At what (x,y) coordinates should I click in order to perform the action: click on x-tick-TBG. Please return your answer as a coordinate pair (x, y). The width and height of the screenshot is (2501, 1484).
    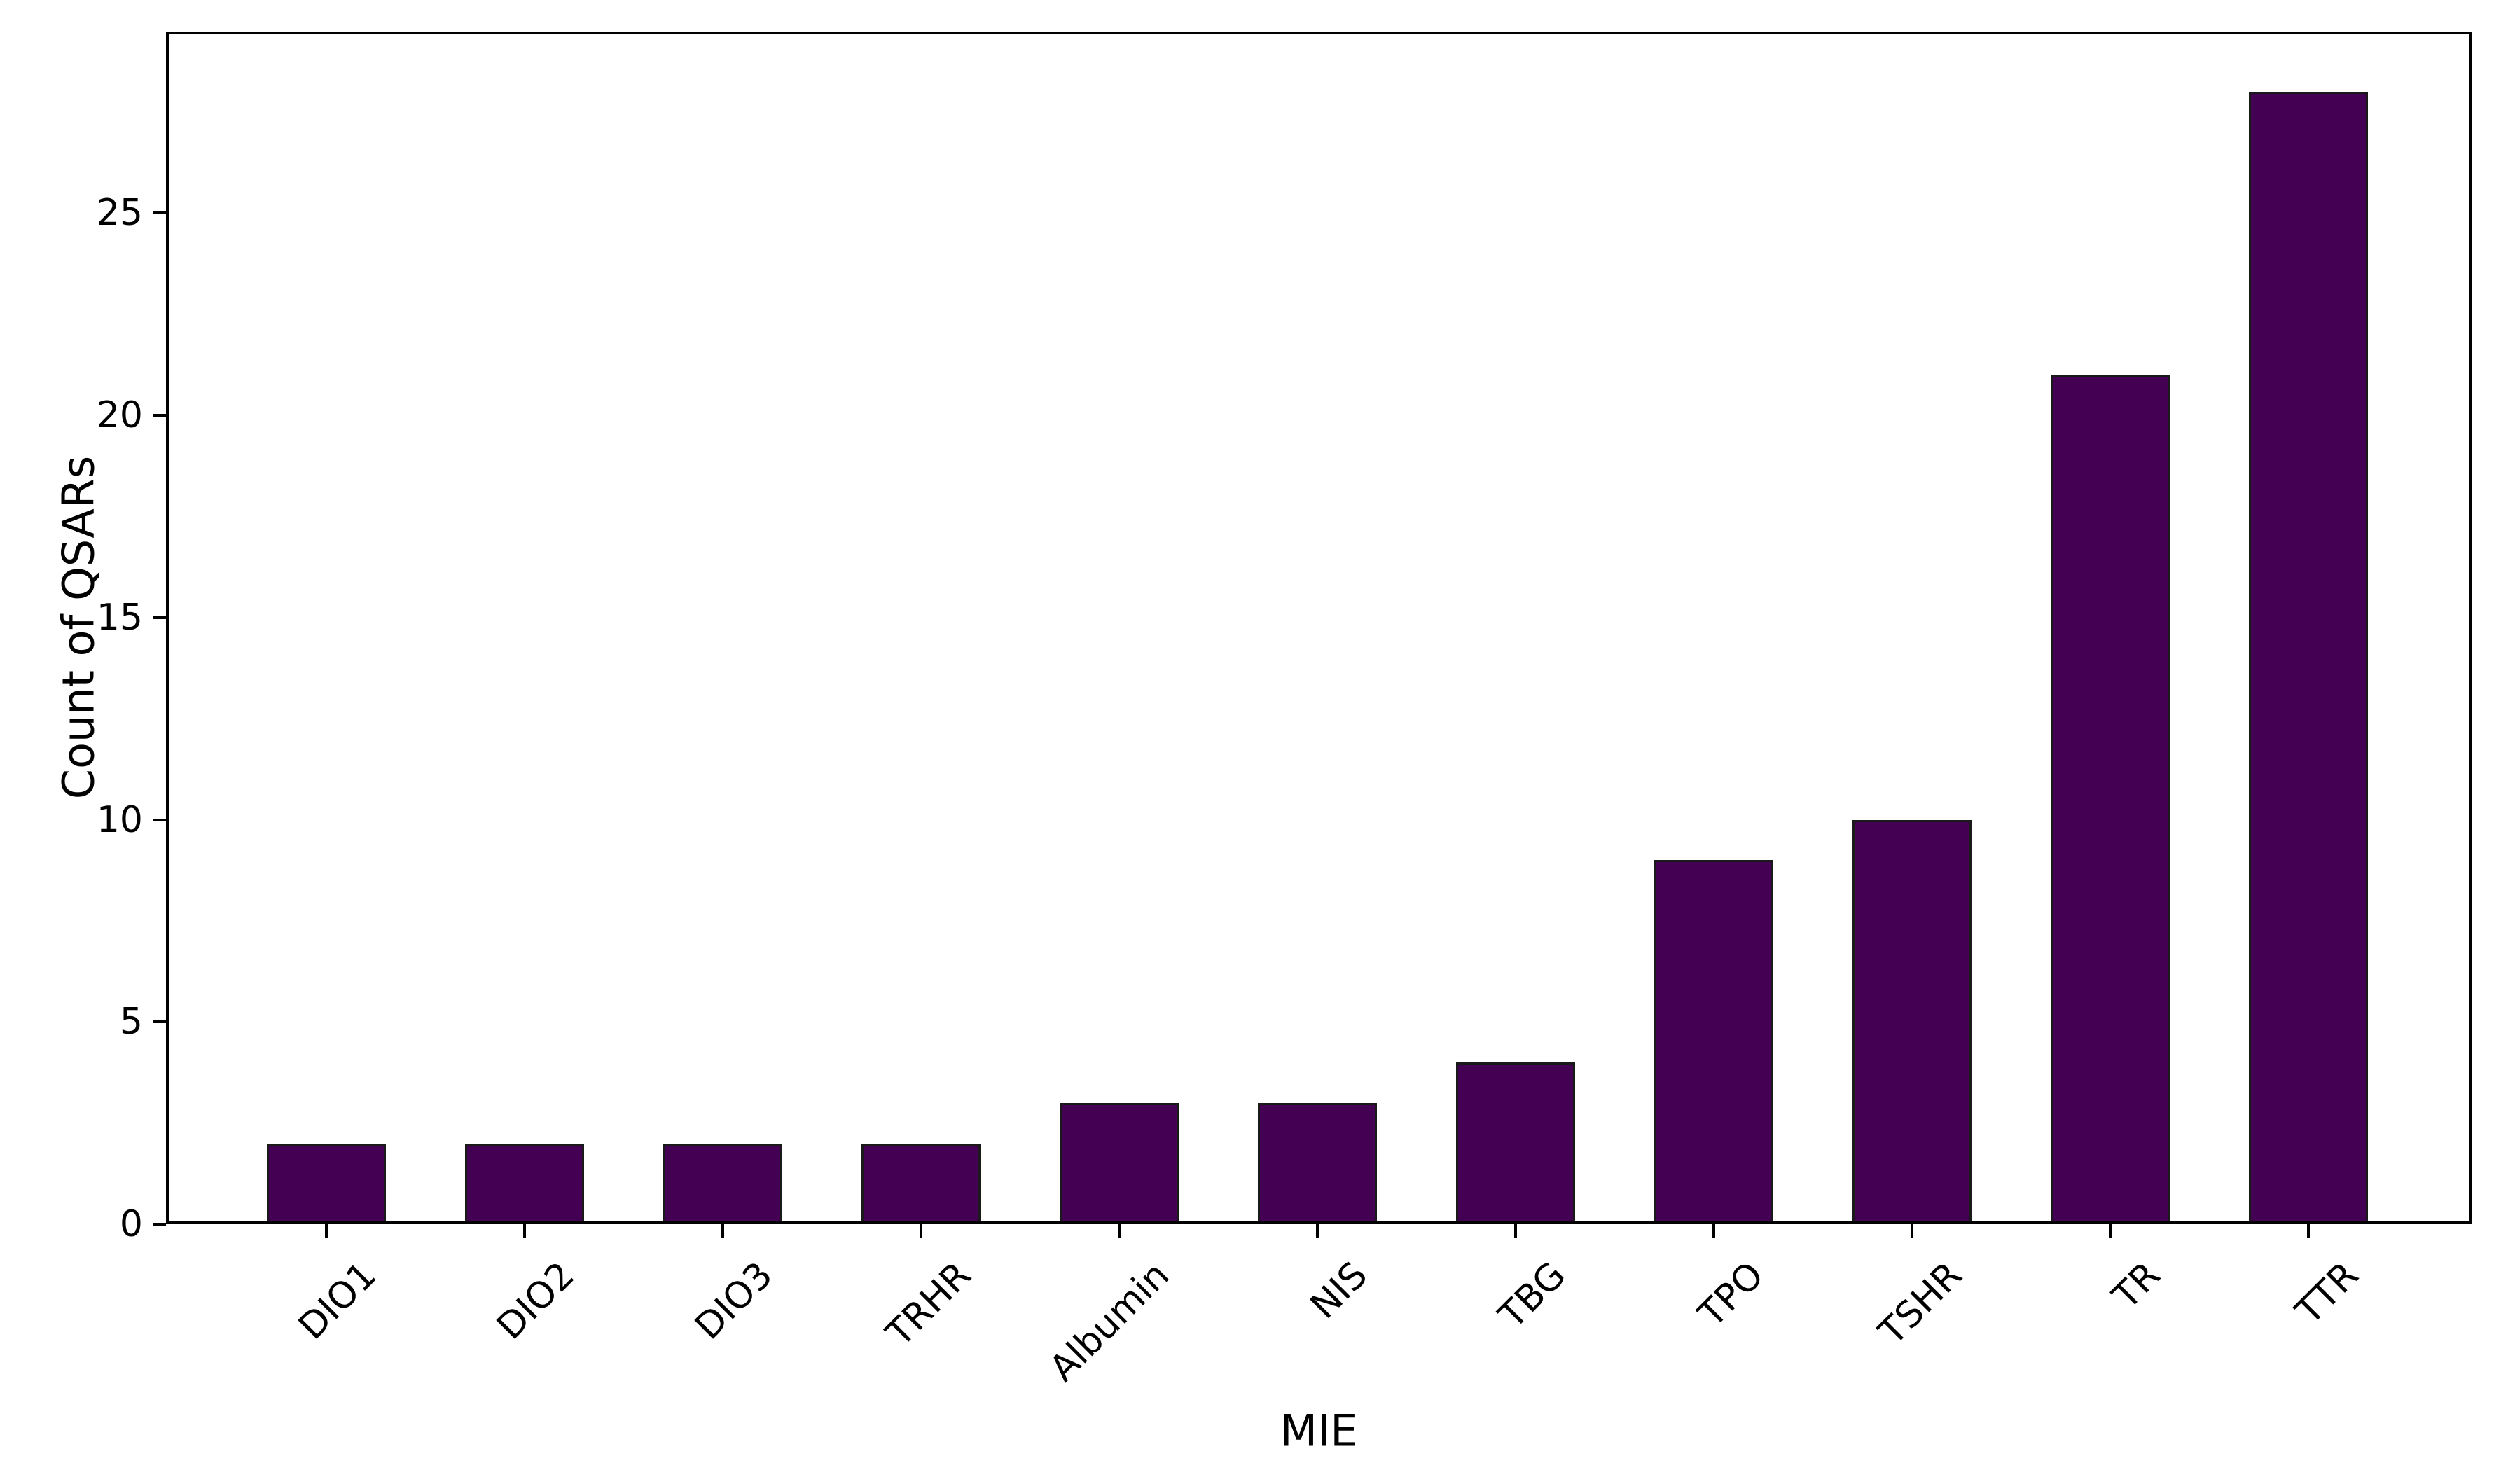
    Looking at the image, I should click on (1515, 1231).